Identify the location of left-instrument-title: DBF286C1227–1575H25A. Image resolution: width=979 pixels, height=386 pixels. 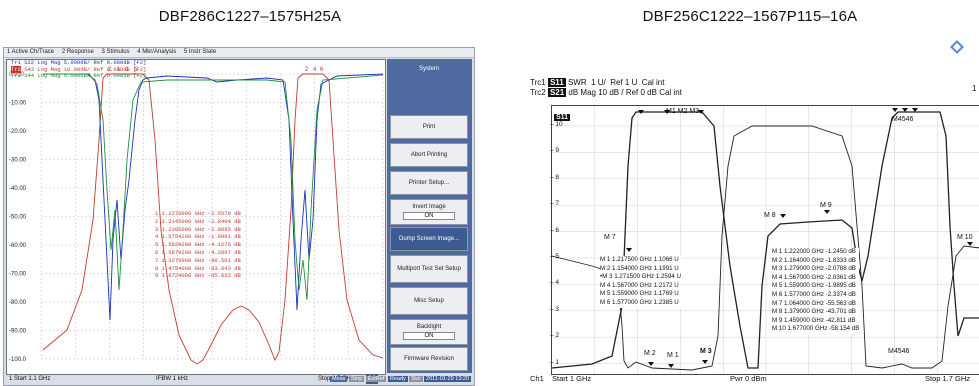
(250, 16).